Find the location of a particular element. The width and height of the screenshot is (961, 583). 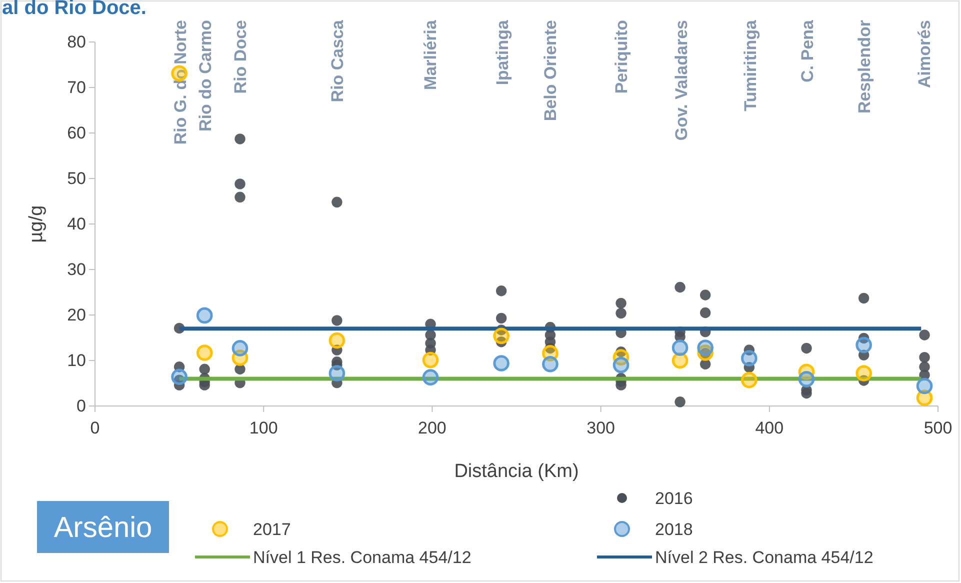

annotation: Periquito is located at coordinates (621, 57).